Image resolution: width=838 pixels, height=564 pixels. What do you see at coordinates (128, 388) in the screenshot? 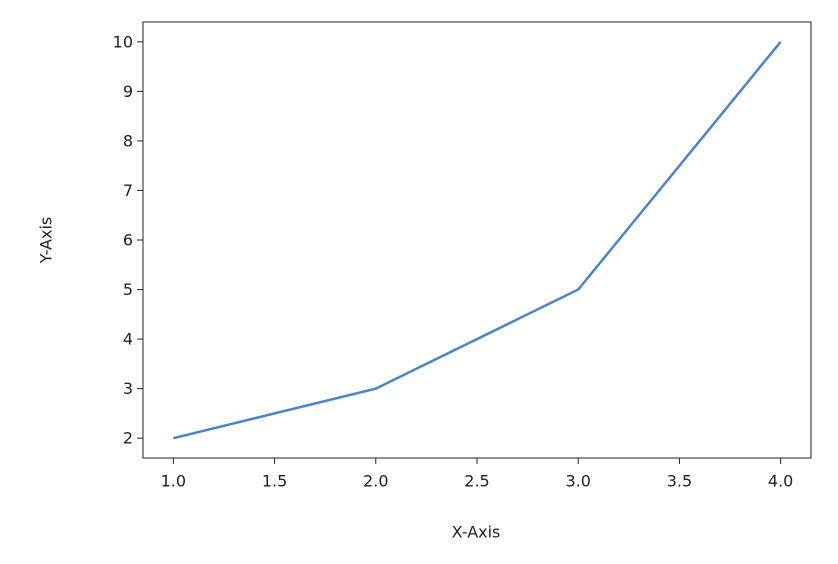
I see `y-tick-label: 3` at bounding box center [128, 388].